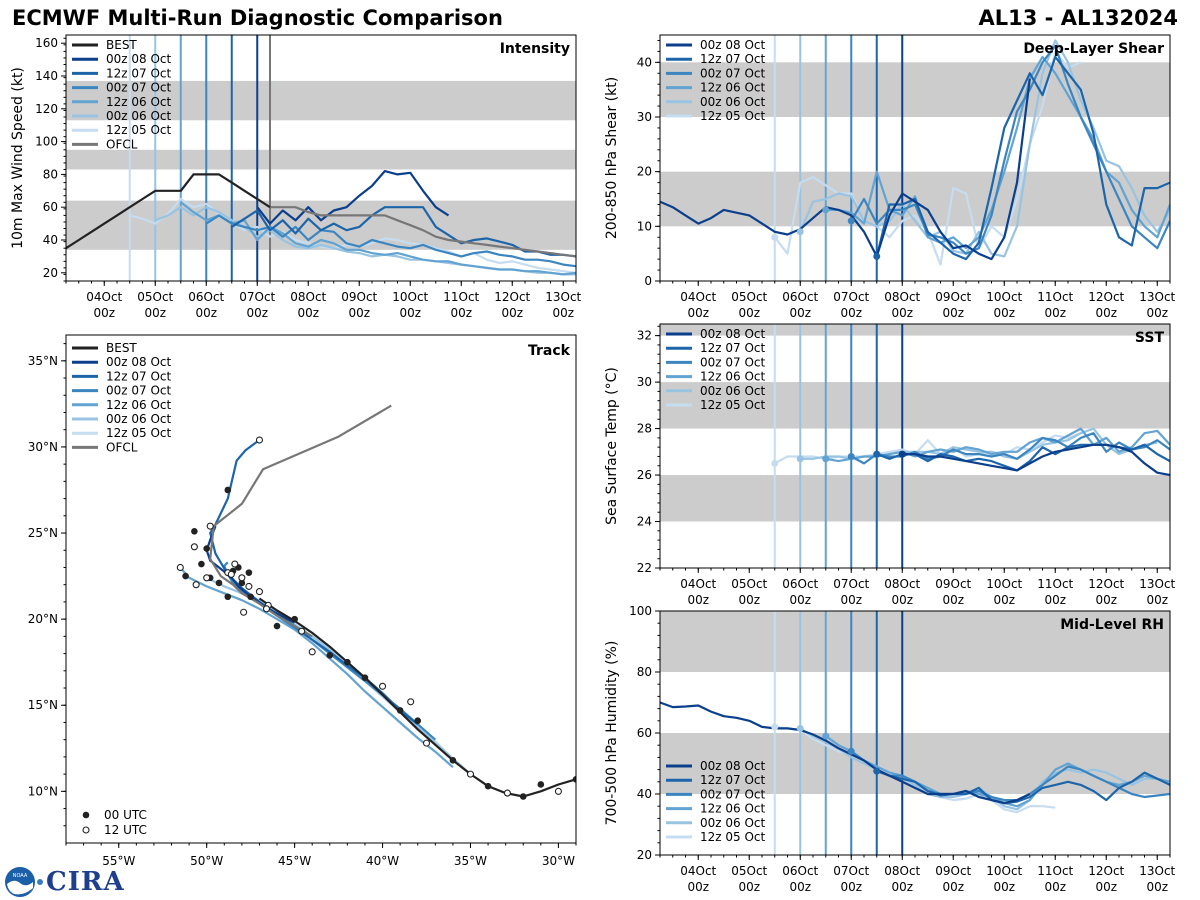 Image resolution: width=1200 pixels, height=900 pixels. Describe the element at coordinates (733, 809) in the screenshot. I see `legend-label: 12z 06 Oct` at that location.